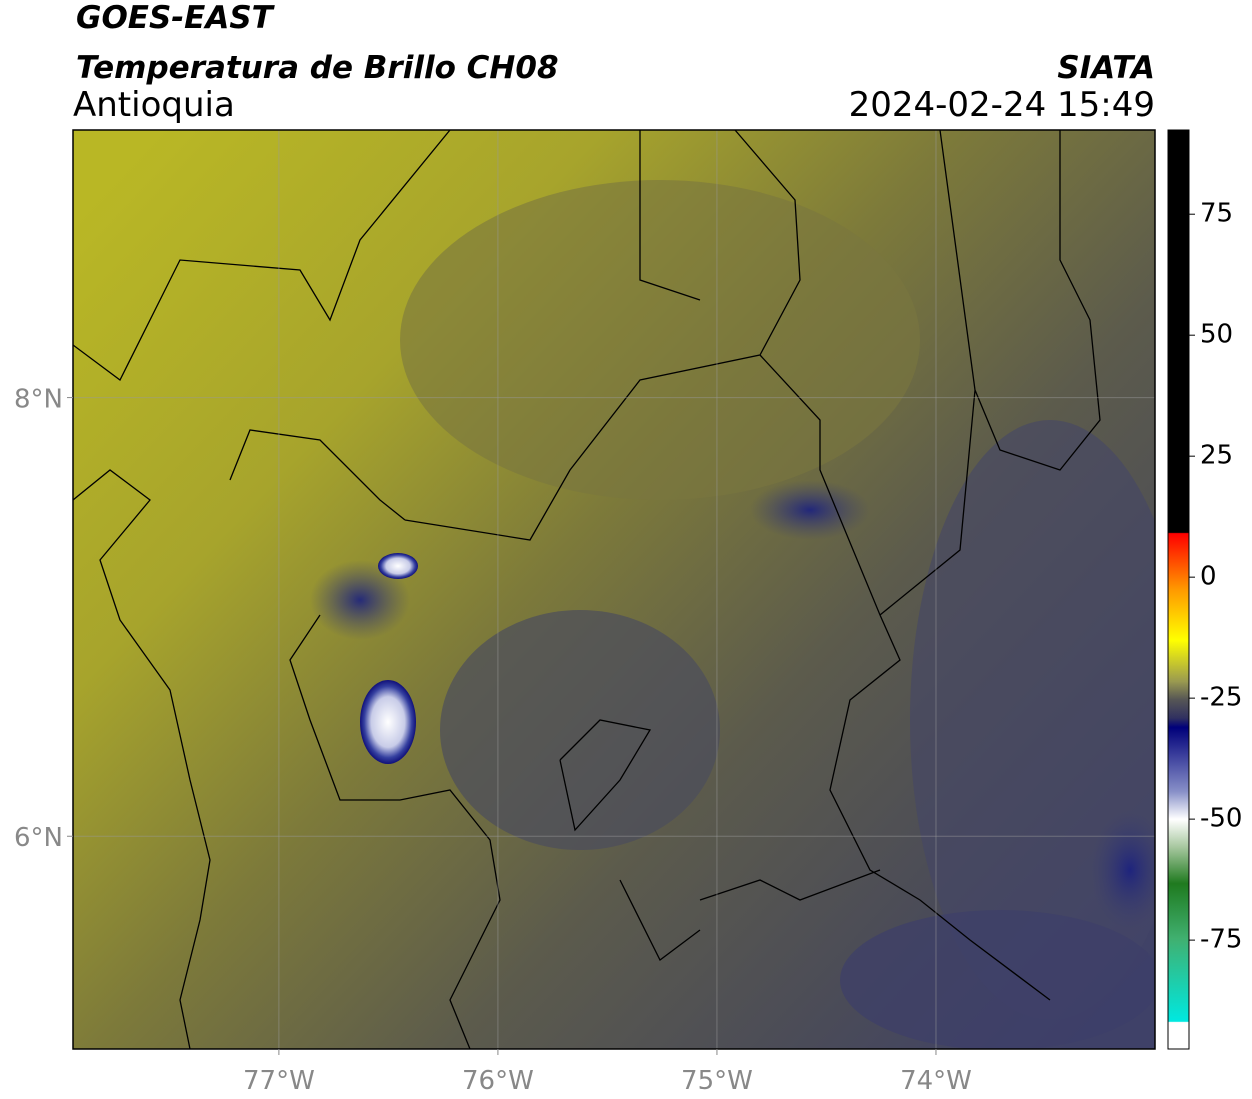  I want to click on coastline, so click(142, 759).